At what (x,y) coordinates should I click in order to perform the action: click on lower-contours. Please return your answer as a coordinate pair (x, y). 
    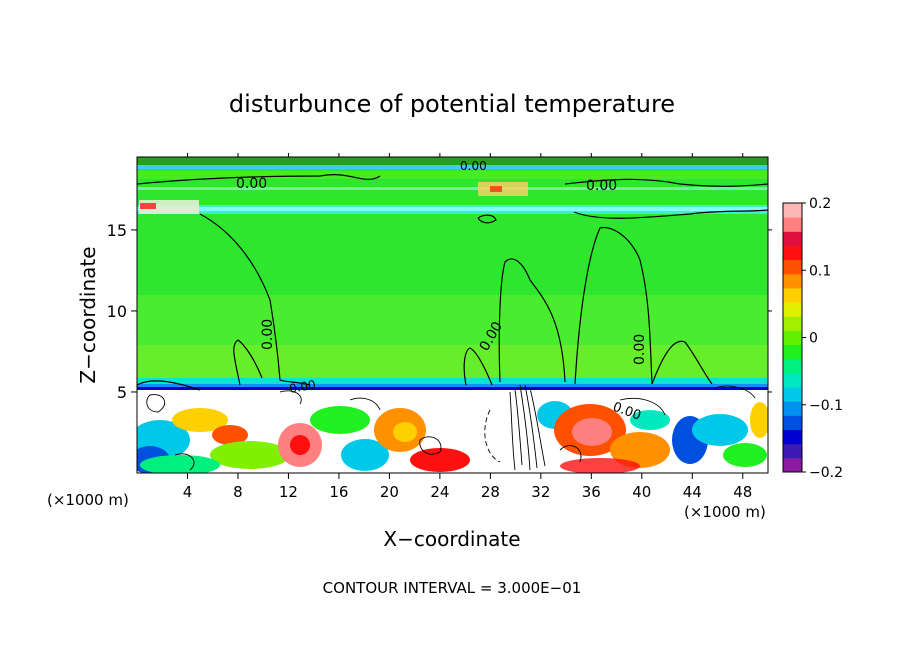
    Looking at the image, I should click on (451, 427).